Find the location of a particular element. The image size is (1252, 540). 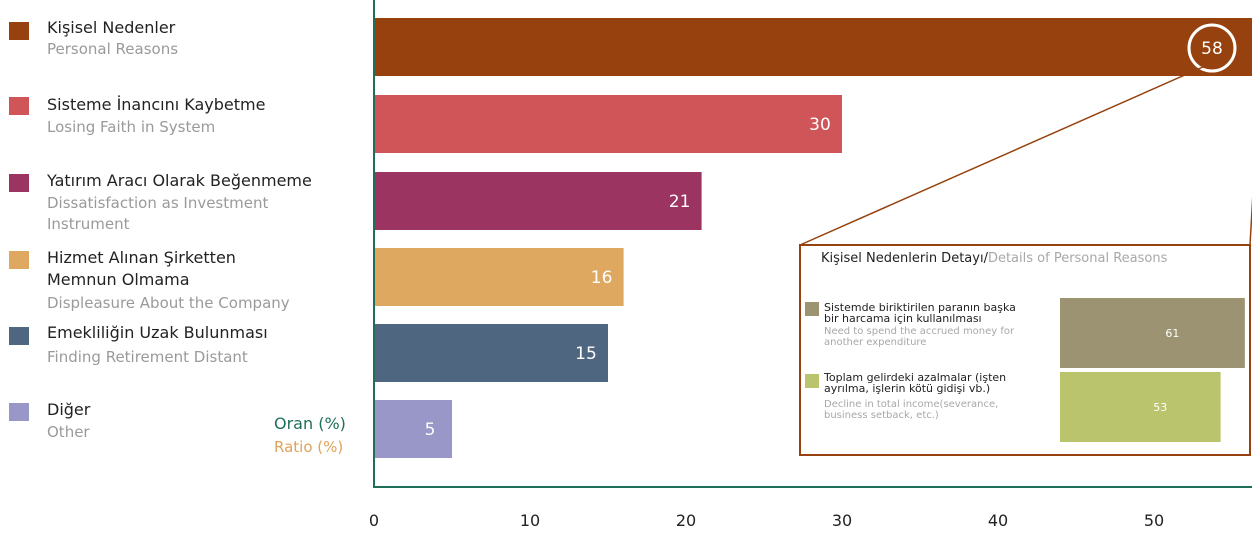

detail-bar-value-label: 53 is located at coordinates (1160, 407).